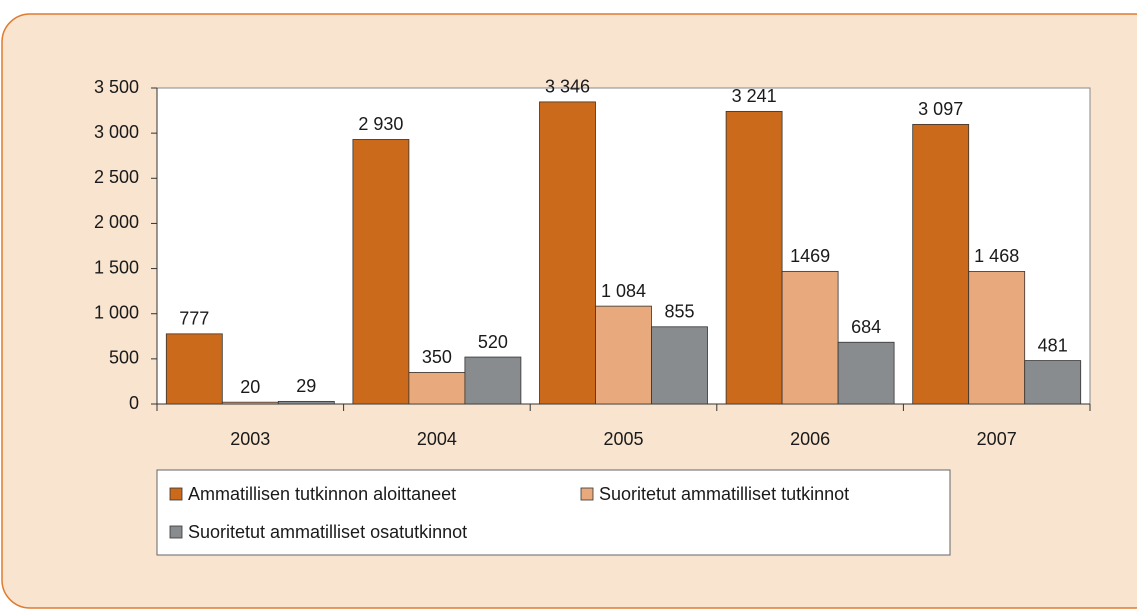 This screenshot has height=615, width=1137. What do you see at coordinates (553, 512) in the screenshot?
I see `legend` at bounding box center [553, 512].